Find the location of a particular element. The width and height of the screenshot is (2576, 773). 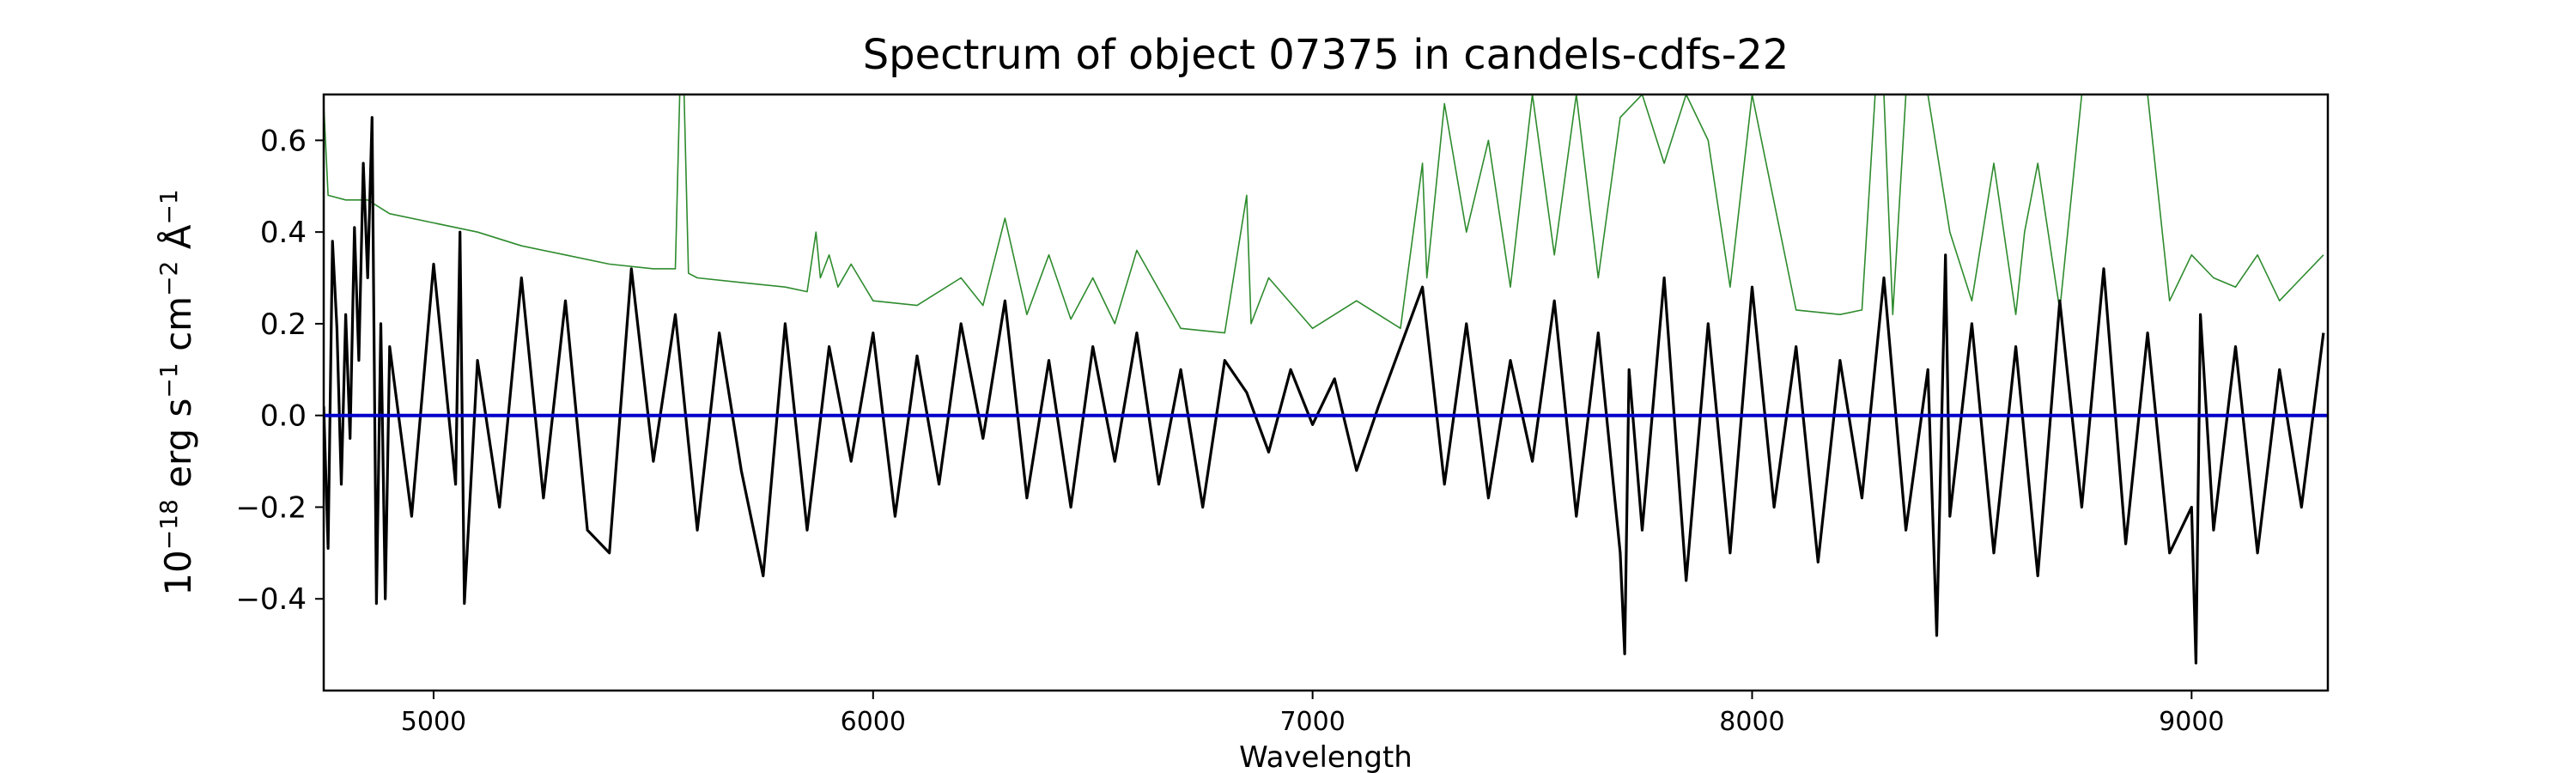

x-axis: 5000 6000 7000 8000 9000 is located at coordinates (1313, 714).